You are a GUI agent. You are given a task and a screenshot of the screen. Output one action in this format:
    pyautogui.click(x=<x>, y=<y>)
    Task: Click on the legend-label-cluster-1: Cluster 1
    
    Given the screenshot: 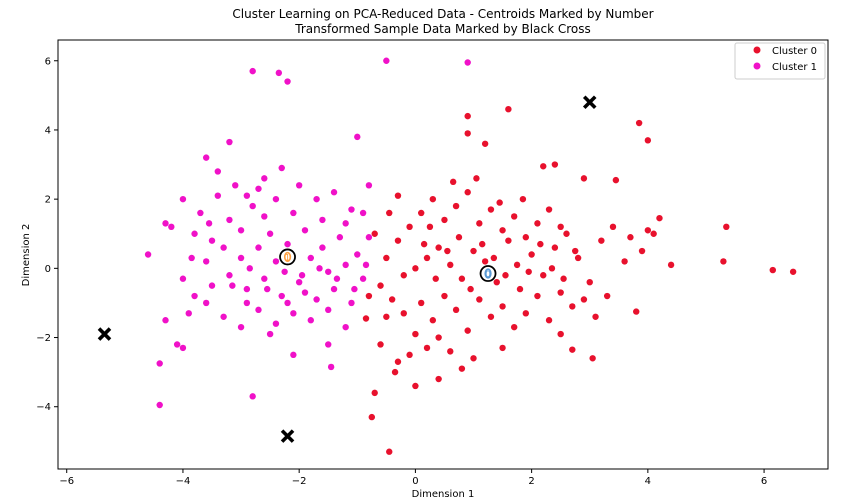 What is the action you would take?
    pyautogui.click(x=794, y=67)
    